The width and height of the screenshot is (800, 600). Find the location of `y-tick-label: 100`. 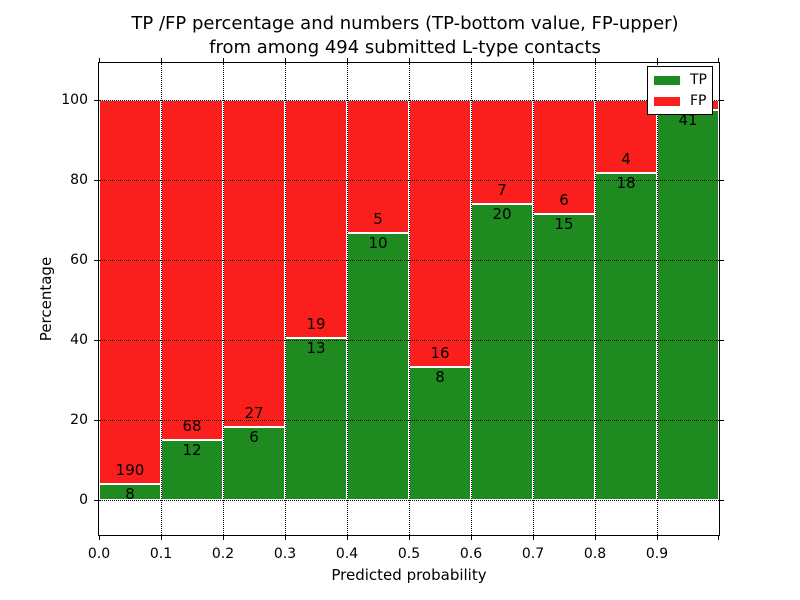

y-tick-label: 100 is located at coordinates (74, 100).